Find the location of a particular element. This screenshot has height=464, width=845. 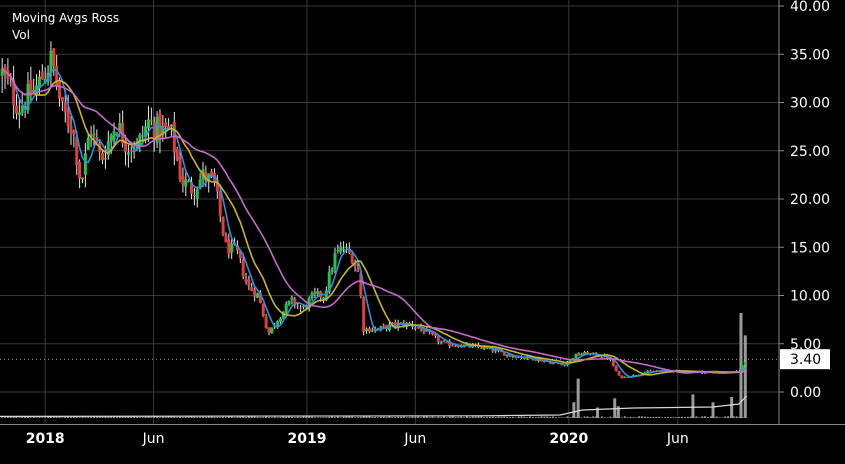

y-tick-label: 35.00 is located at coordinates (810, 55).